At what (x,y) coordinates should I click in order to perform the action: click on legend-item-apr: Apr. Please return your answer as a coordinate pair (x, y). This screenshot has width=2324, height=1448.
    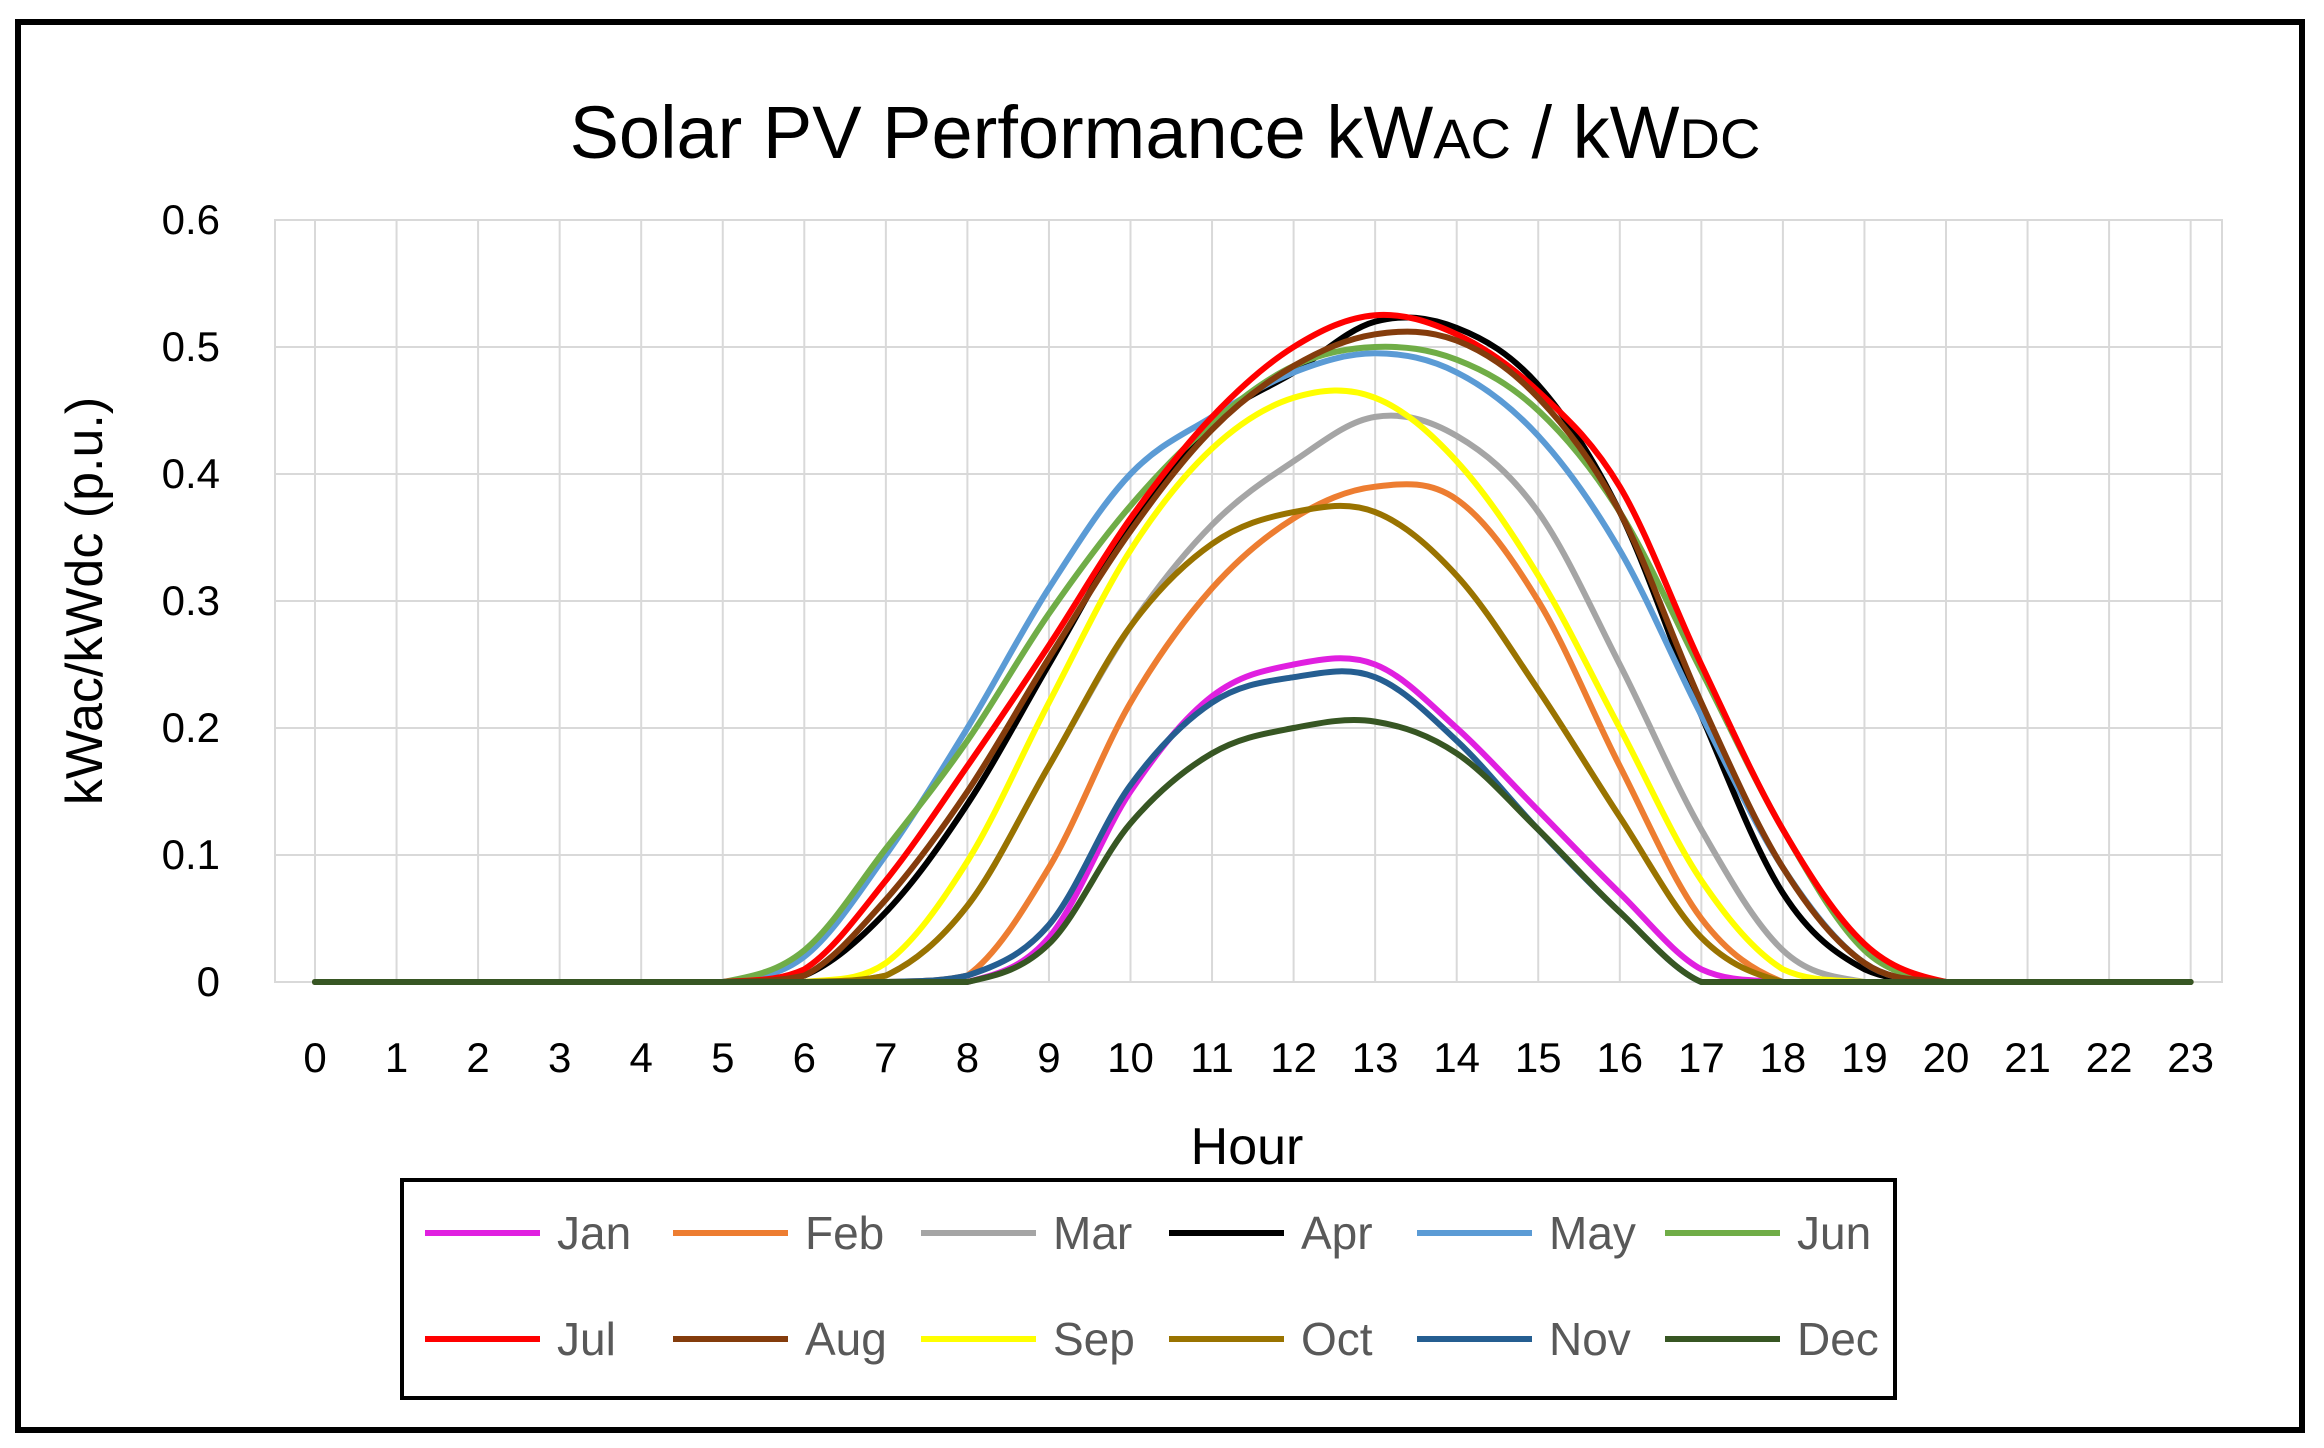
    Looking at the image, I should click on (1271, 1233).